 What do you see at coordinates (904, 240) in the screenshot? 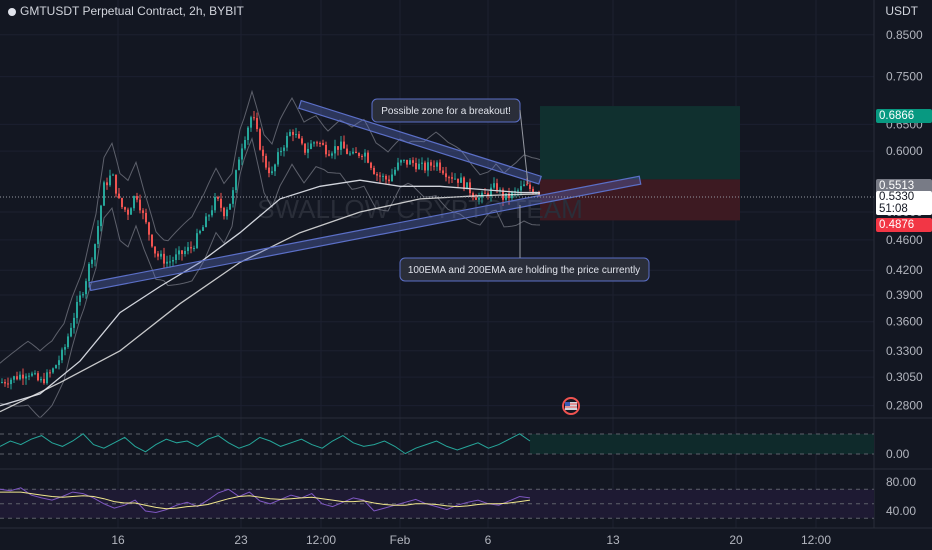
I see `price-tick-label: 0.4600` at bounding box center [904, 240].